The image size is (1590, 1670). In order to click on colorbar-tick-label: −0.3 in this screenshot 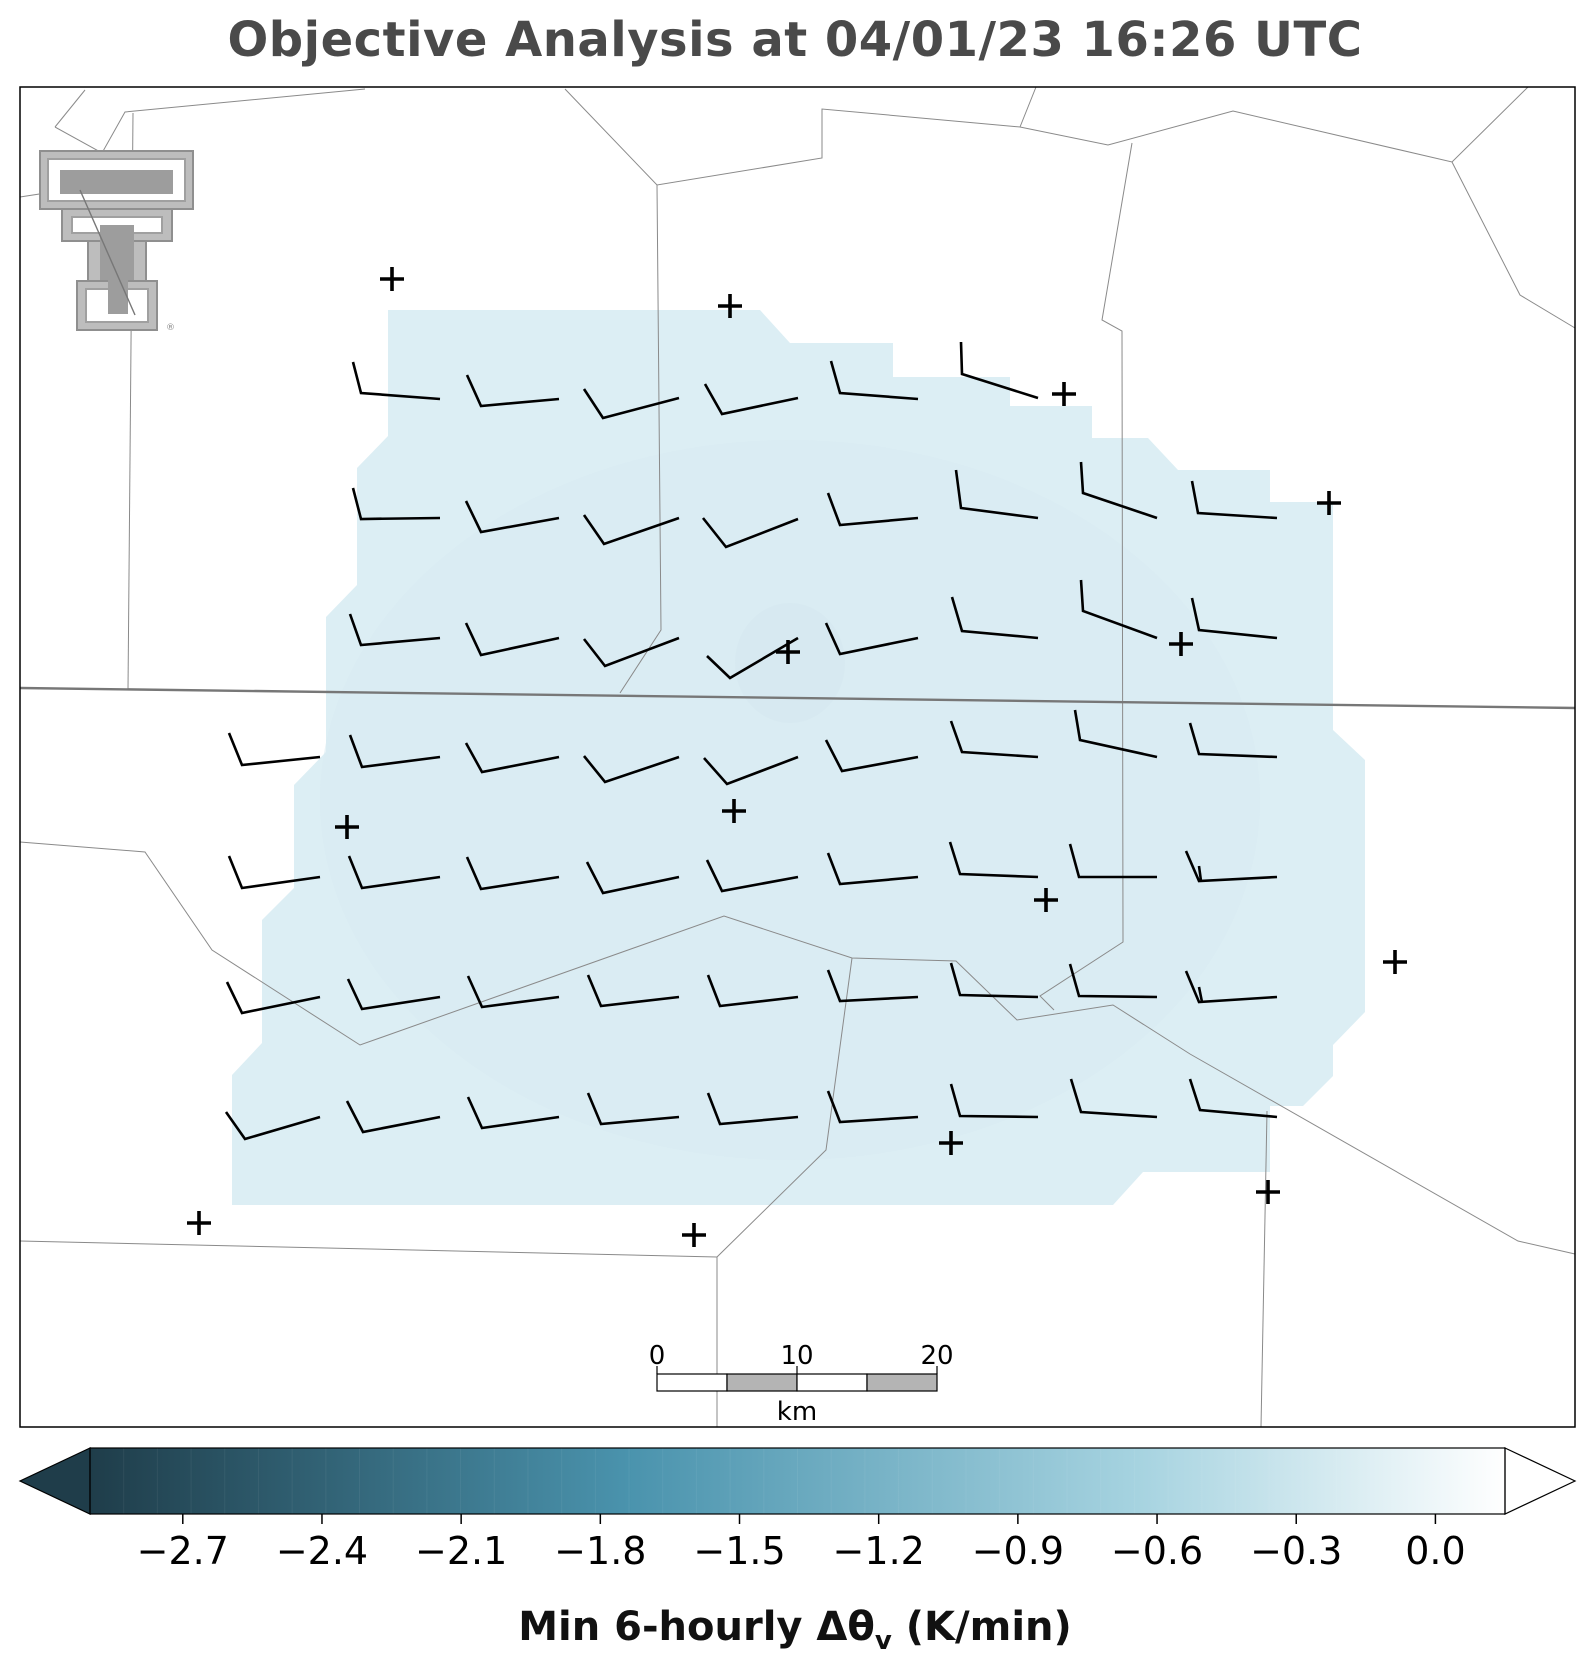, I will do `click(1296, 1551)`.